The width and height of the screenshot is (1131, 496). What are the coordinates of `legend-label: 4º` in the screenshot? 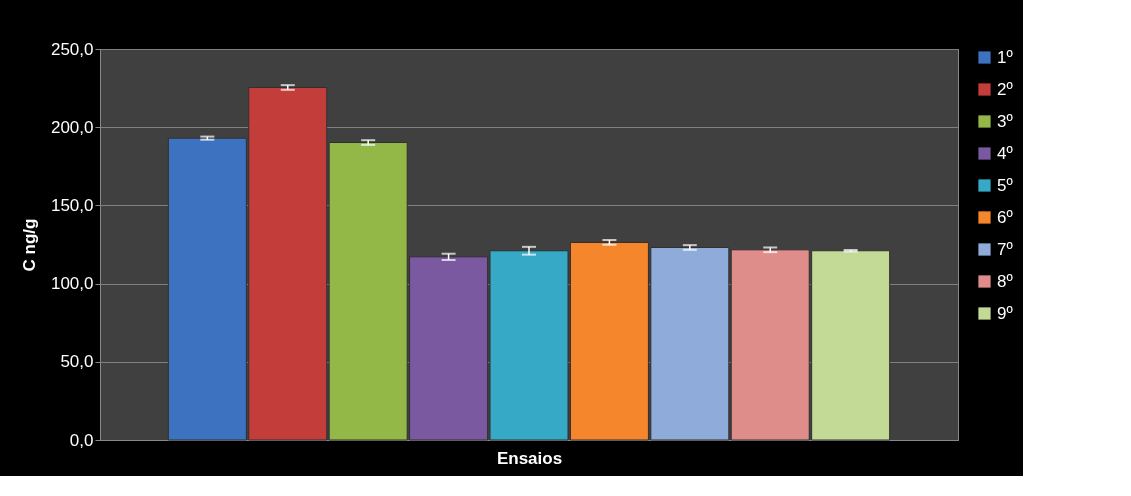 It's located at (1005, 153).